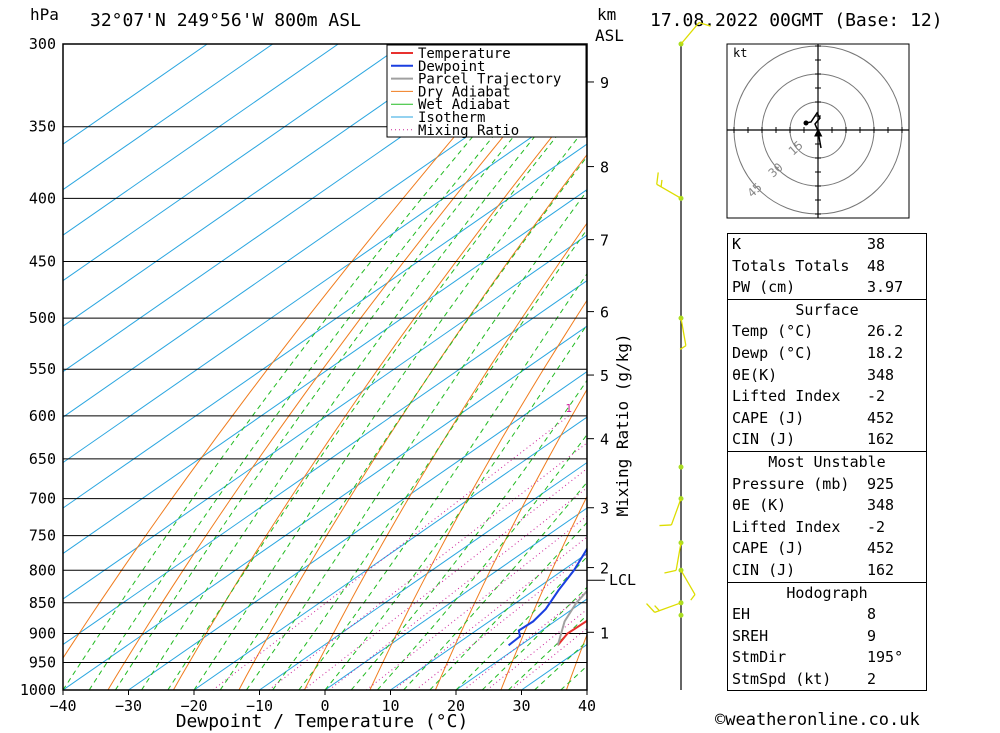  What do you see at coordinates (604, 83) in the screenshot?
I see `km-tick-label: 9` at bounding box center [604, 83].